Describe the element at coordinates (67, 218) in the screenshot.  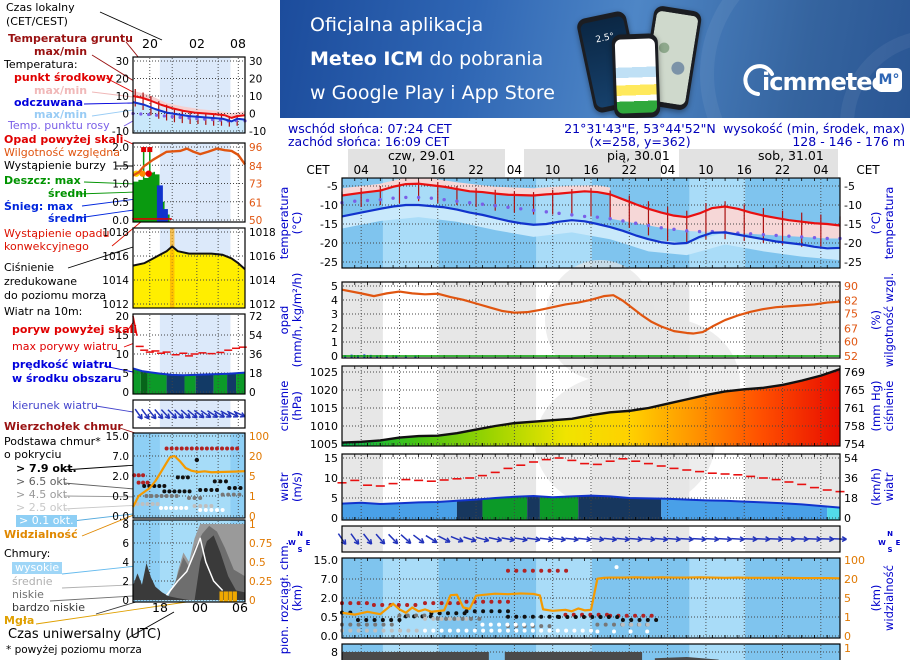
I see `legend-label-16: średni` at that location.